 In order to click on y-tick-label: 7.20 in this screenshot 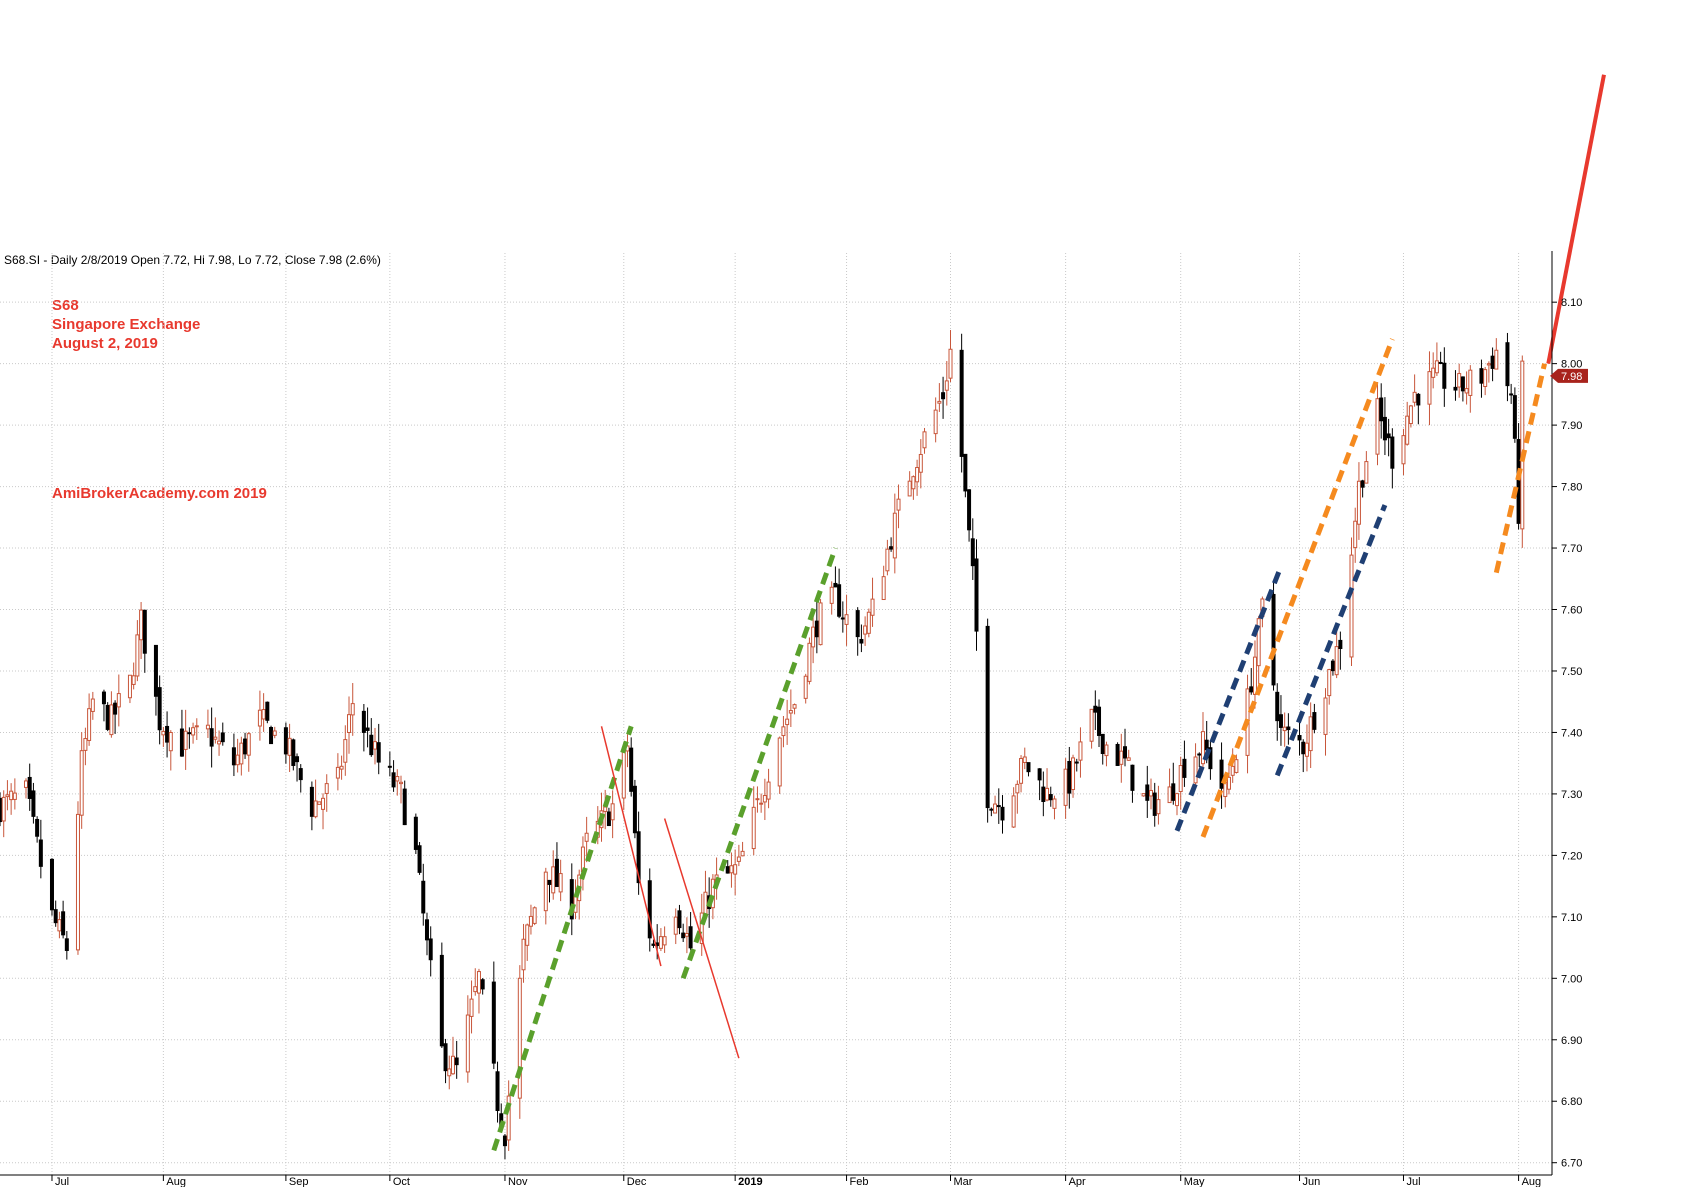, I will do `click(1571, 856)`.